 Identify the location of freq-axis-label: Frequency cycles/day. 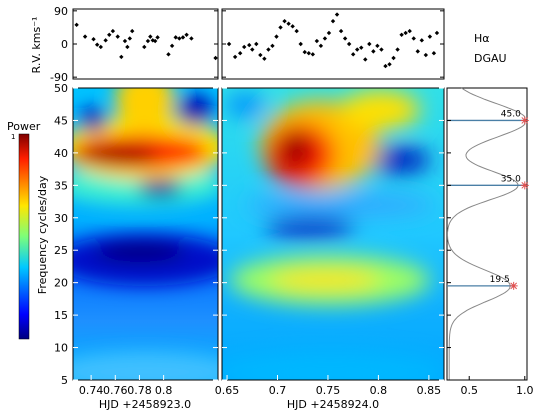
(42, 234).